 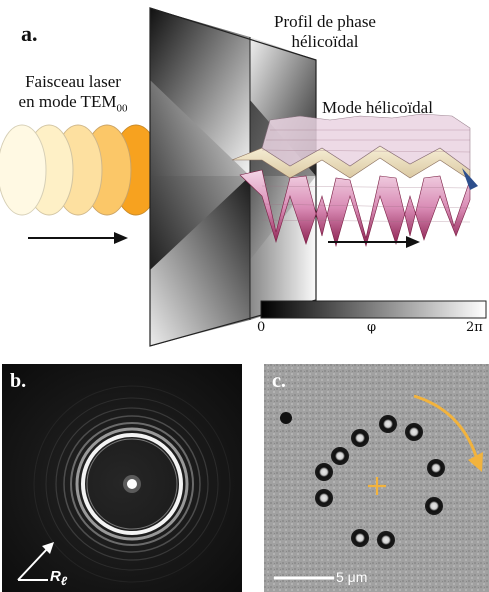 What do you see at coordinates (80, 170) in the screenshot?
I see `input-beam-pulses` at bounding box center [80, 170].